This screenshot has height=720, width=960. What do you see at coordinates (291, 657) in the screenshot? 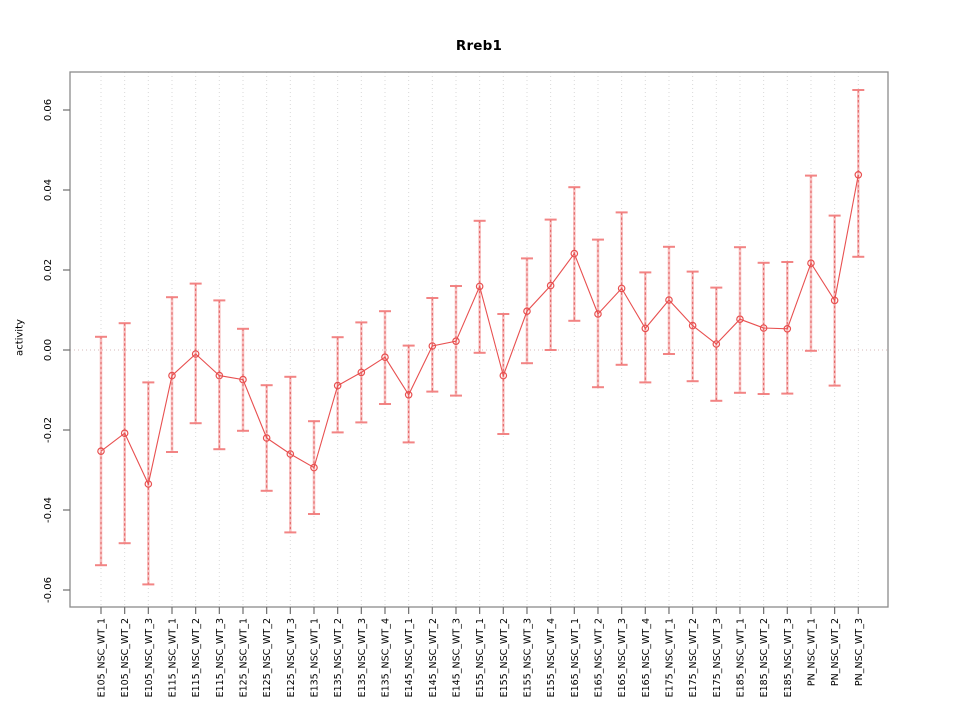
I see `x-axis-label: E125_NSC_WT_3` at bounding box center [291, 657].